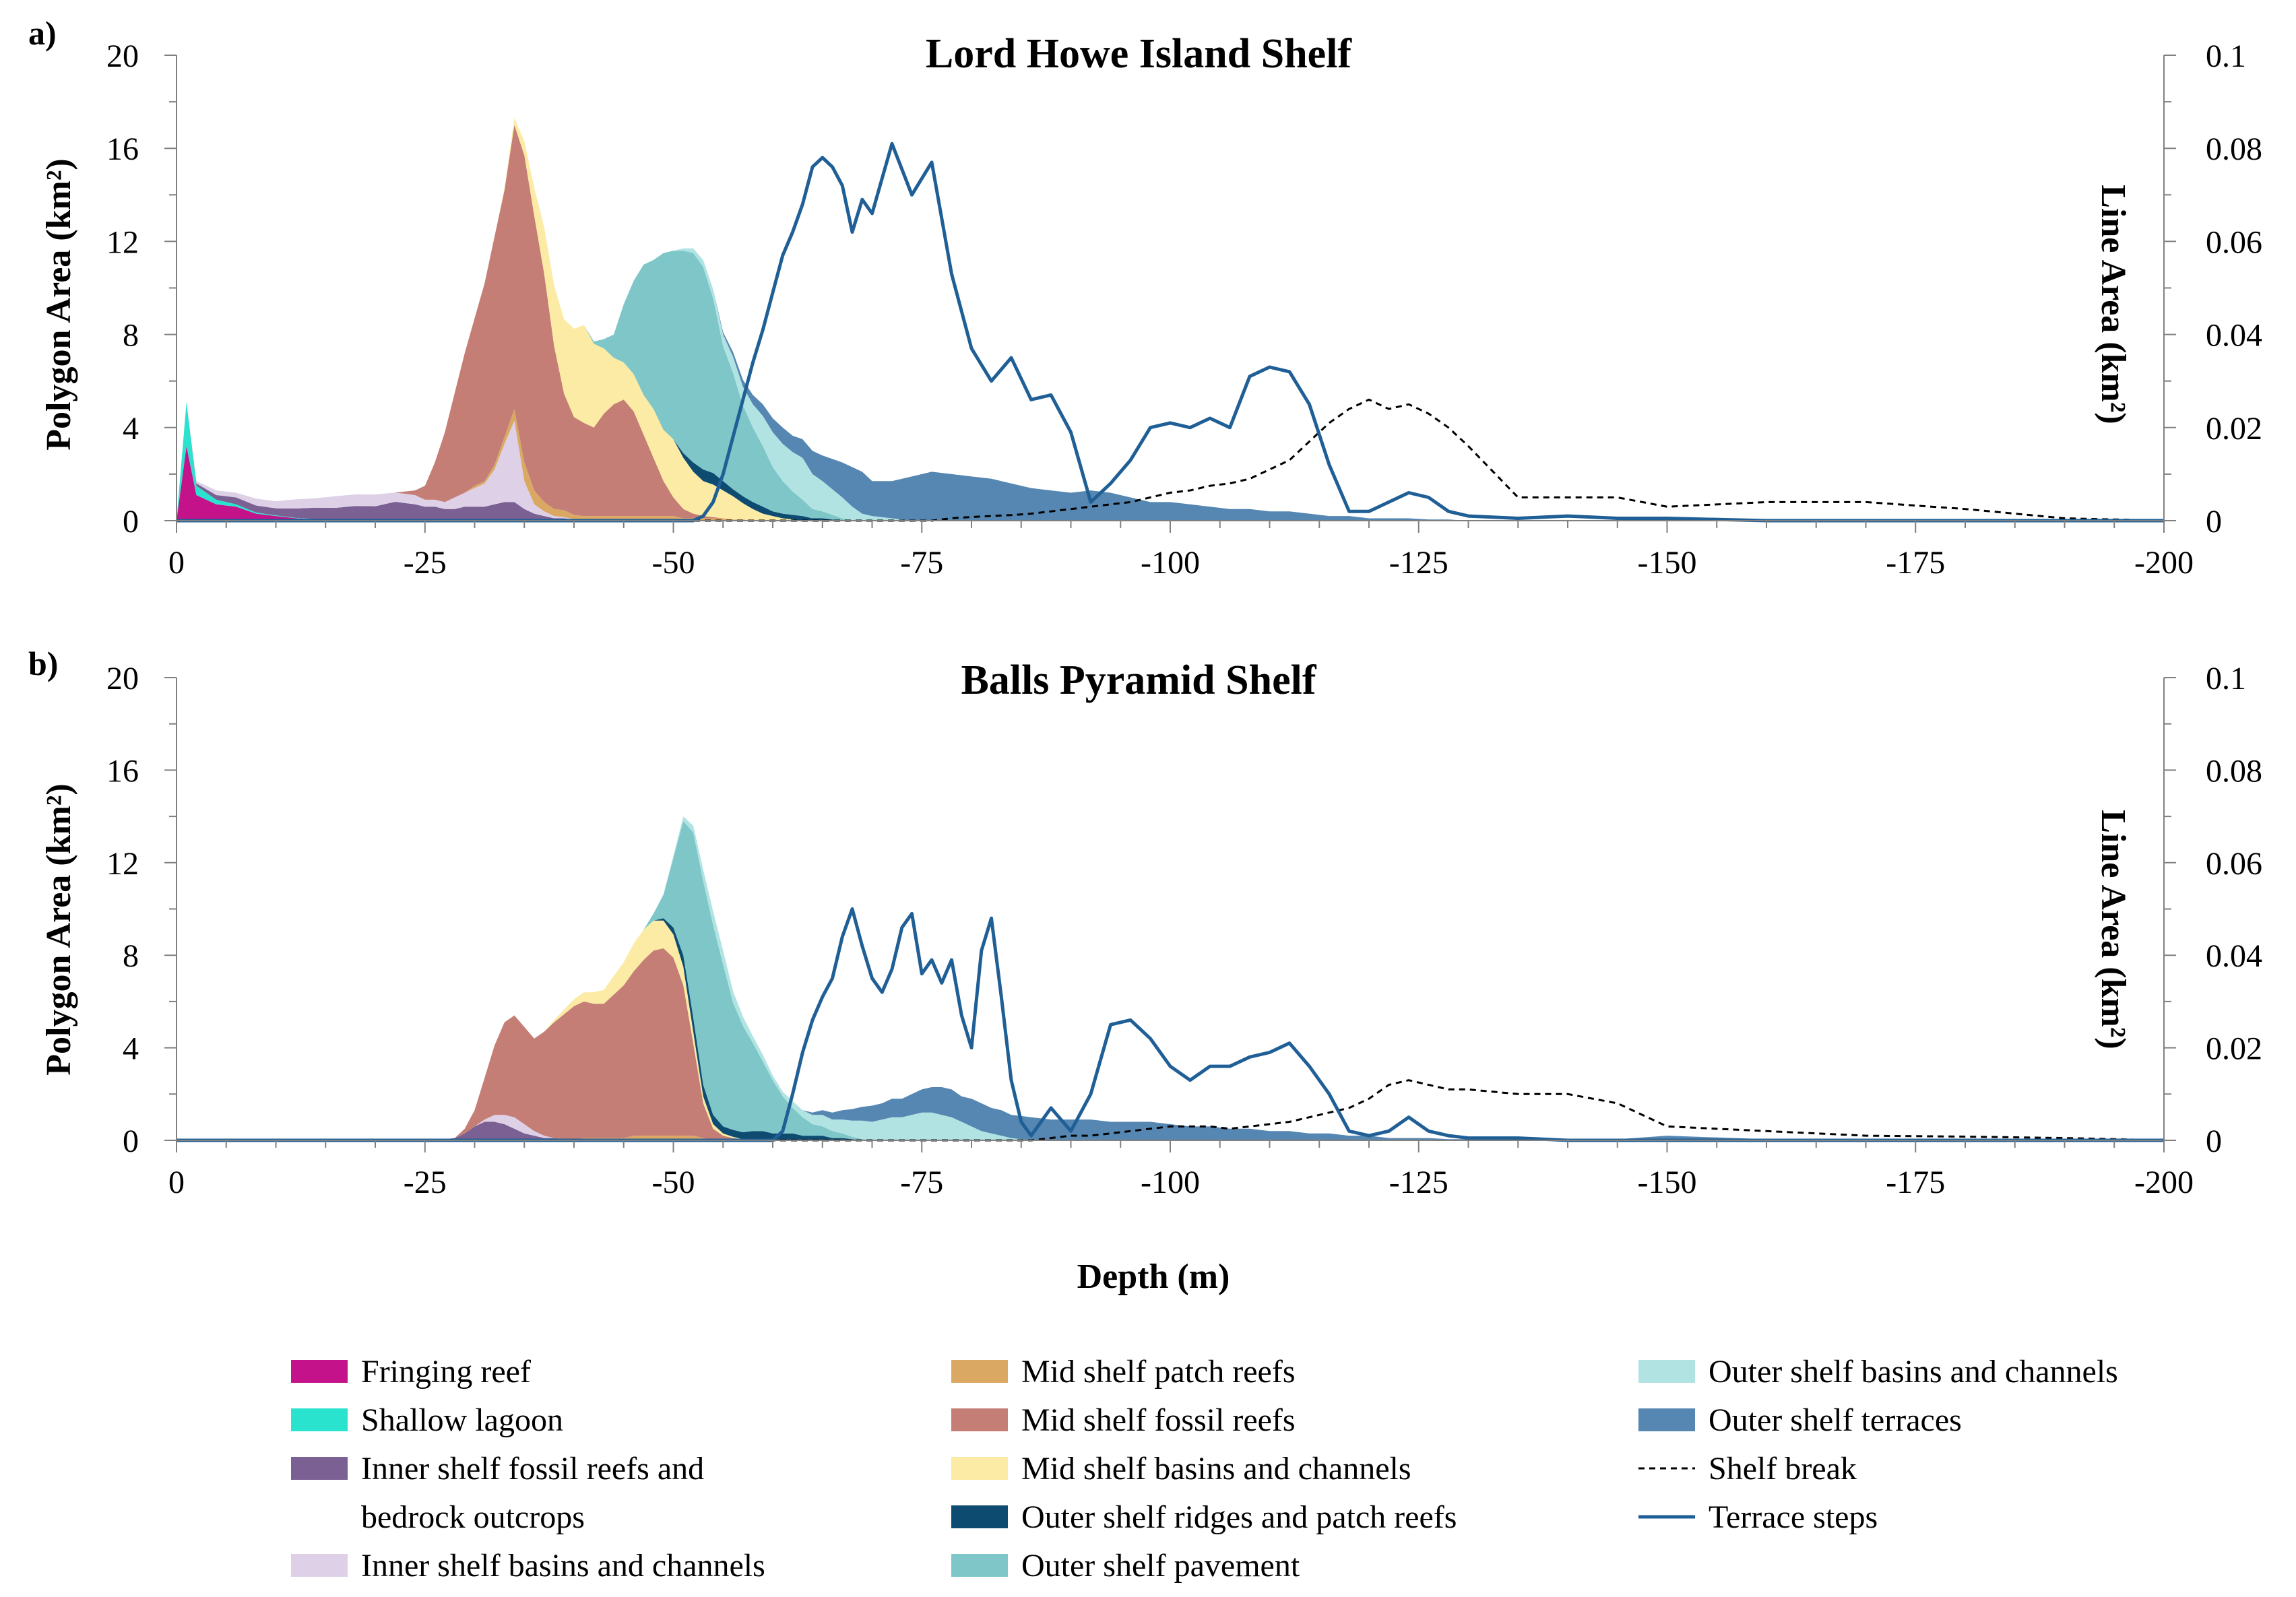 The height and width of the screenshot is (1597, 2296). What do you see at coordinates (1793, 1517) in the screenshot?
I see `legend-label: Terrace steps` at bounding box center [1793, 1517].